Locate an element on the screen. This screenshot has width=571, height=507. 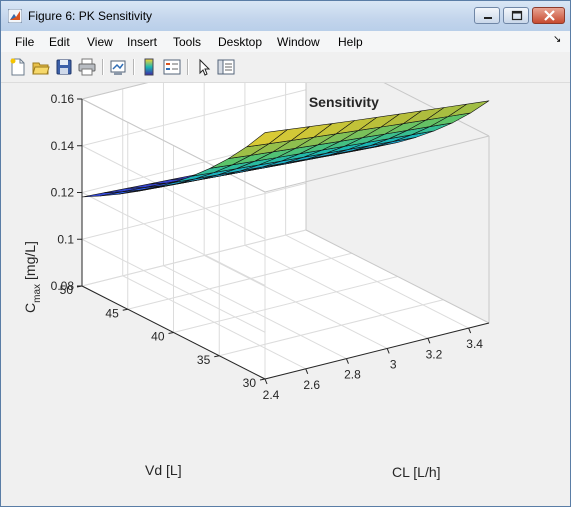
property-inspector-icon is located at coordinates (226, 67).